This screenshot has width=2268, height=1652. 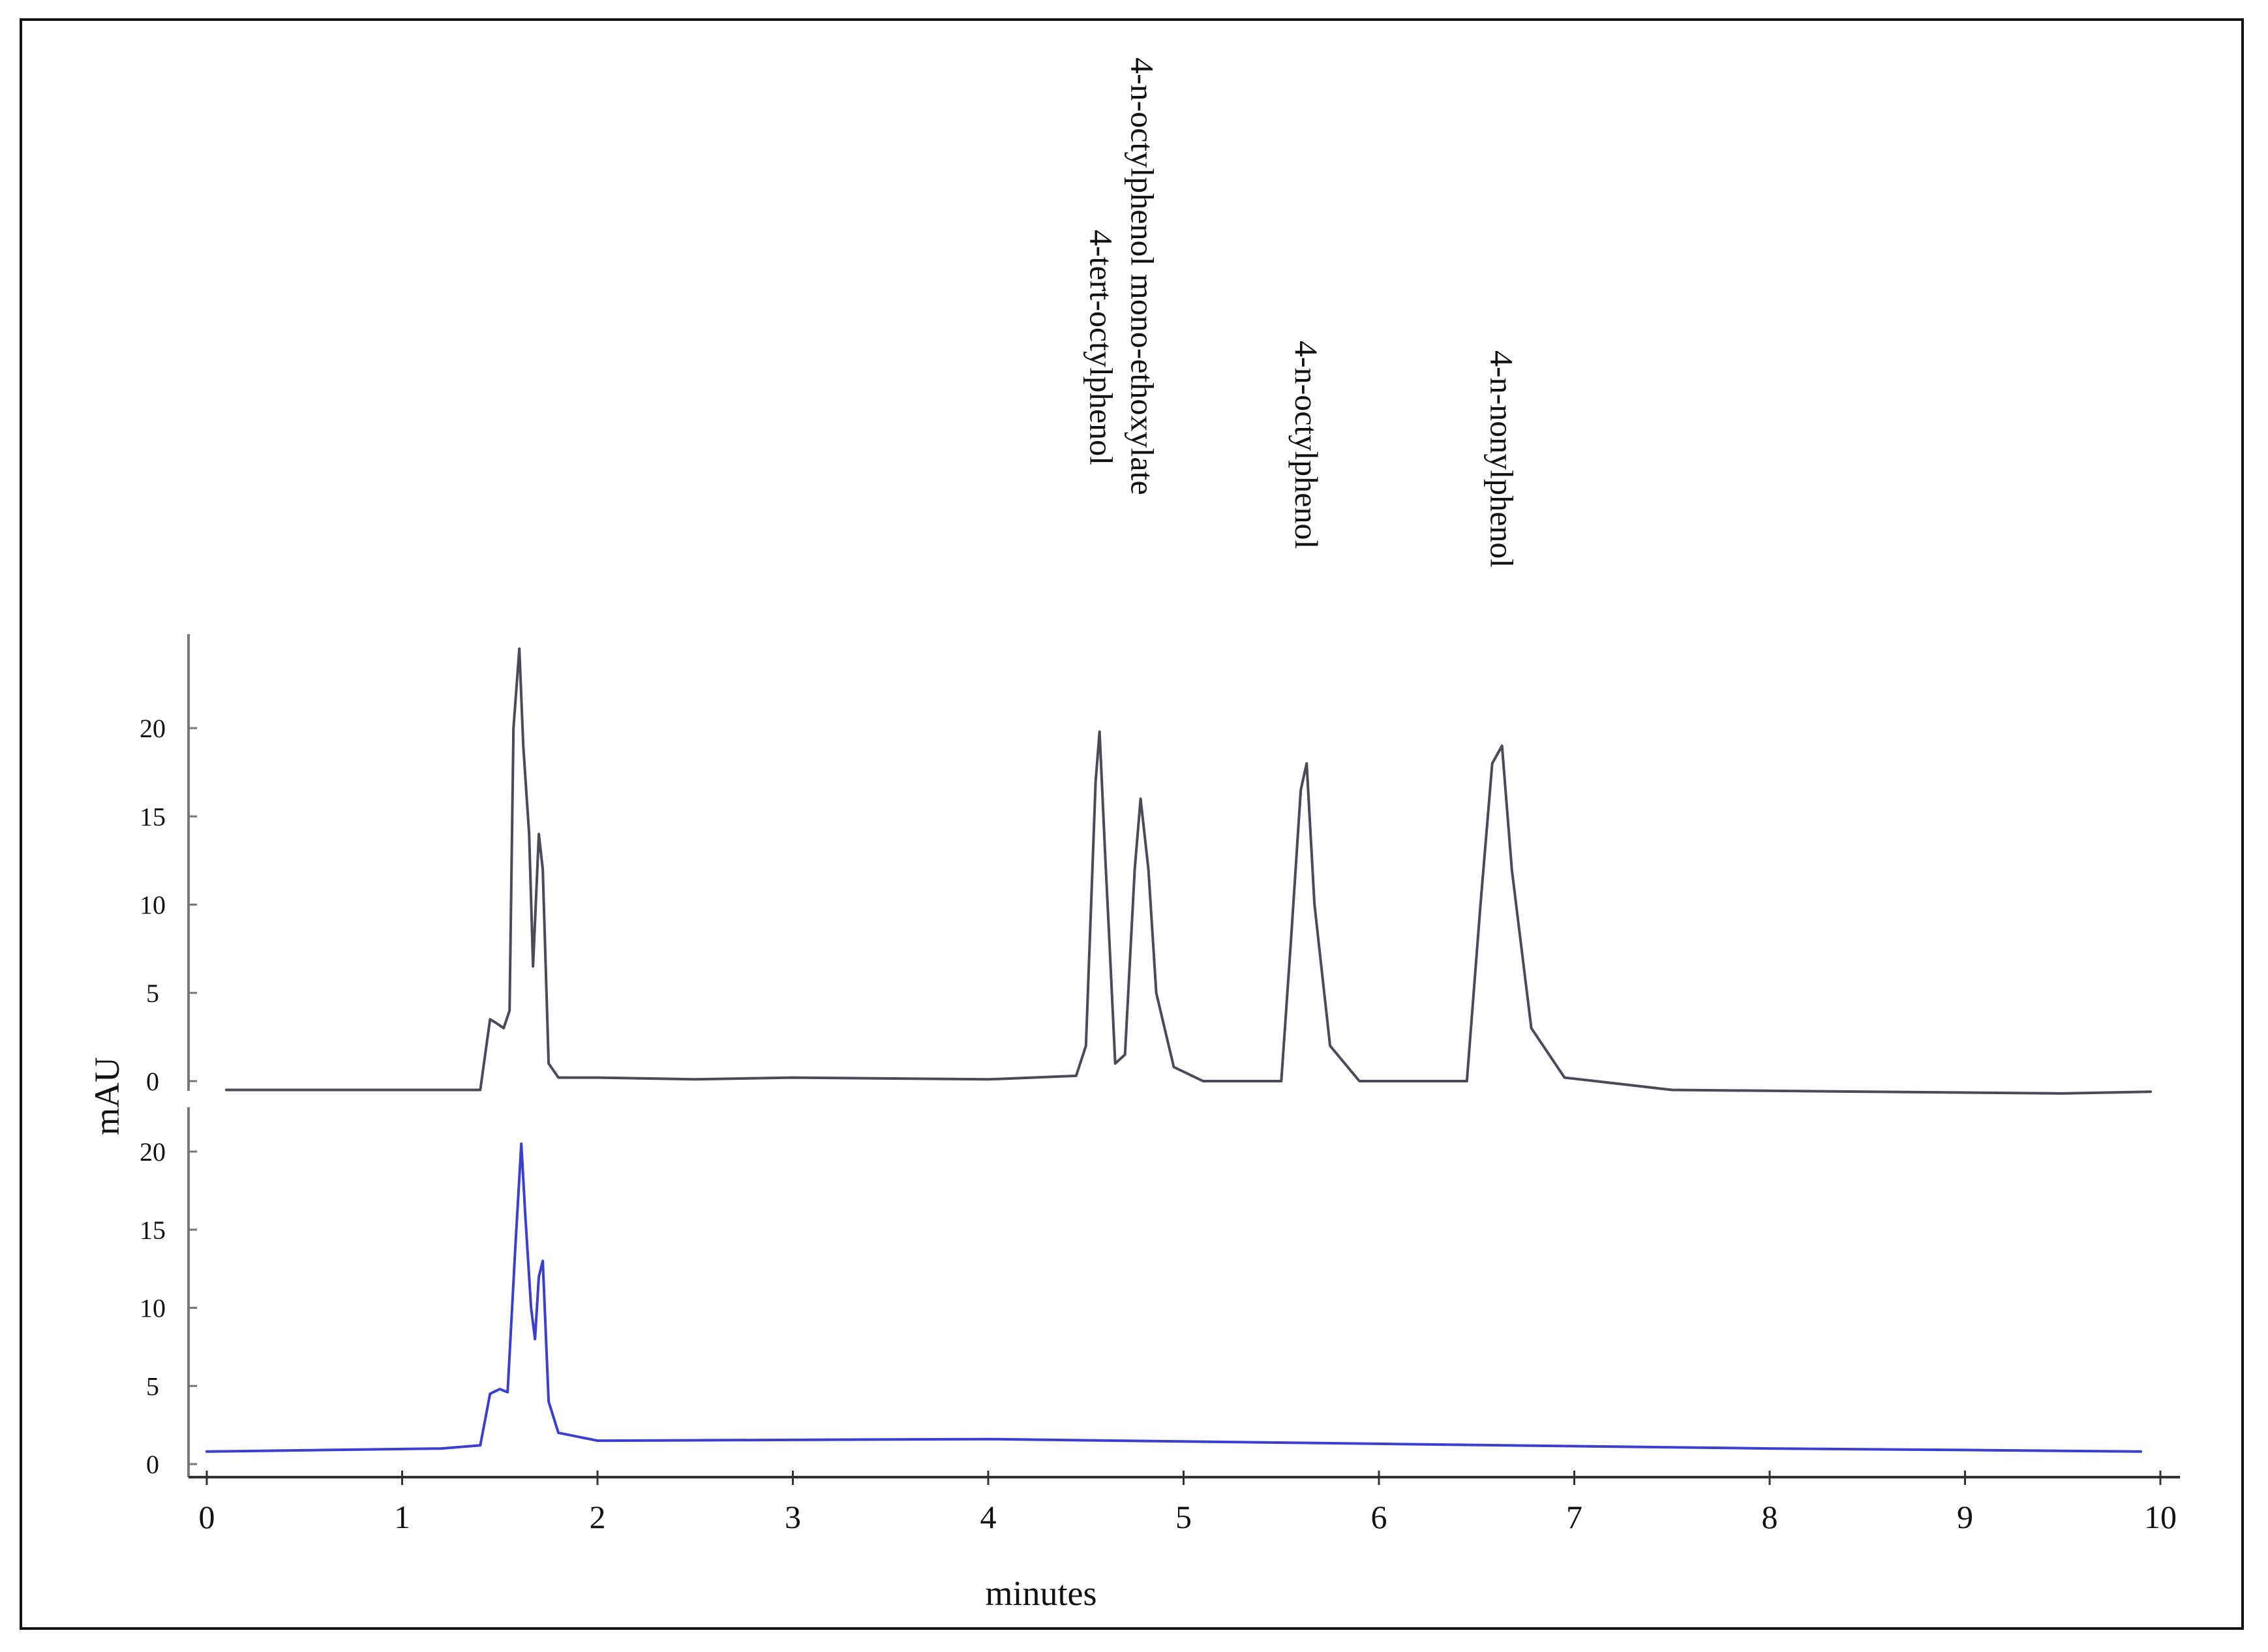 I want to click on peak-label-1: 4-tert-octylphenol, so click(x=1101, y=348).